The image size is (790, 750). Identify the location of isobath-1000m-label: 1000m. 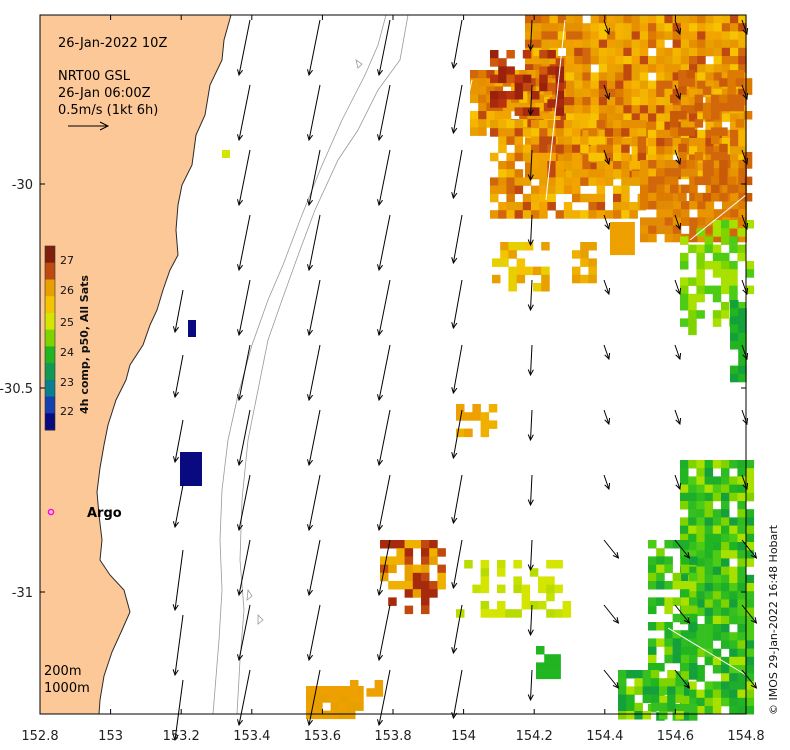
(67, 688).